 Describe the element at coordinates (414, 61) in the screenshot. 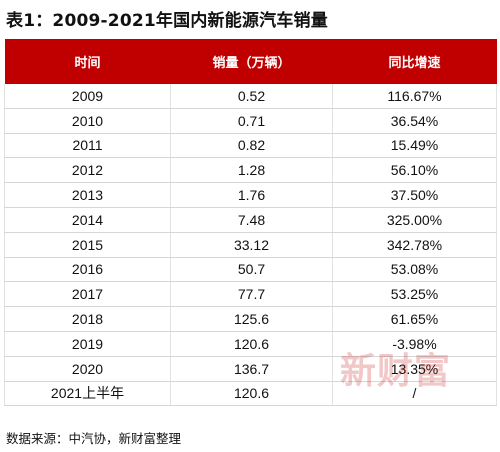

I see `column-header-growth: 同比增速` at that location.